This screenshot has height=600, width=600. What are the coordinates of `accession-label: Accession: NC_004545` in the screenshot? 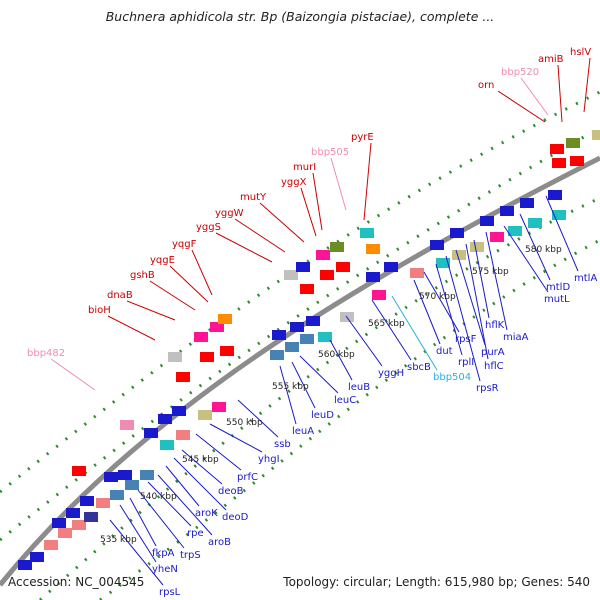 It's located at (76, 582).